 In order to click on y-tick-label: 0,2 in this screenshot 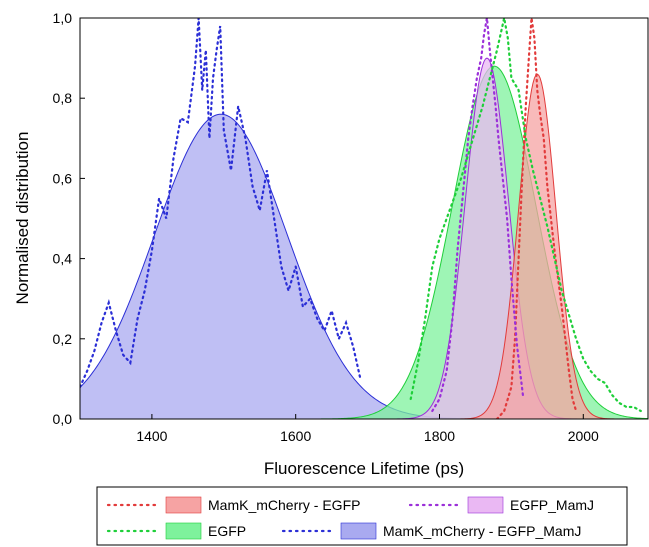, I will do `click(63, 339)`.